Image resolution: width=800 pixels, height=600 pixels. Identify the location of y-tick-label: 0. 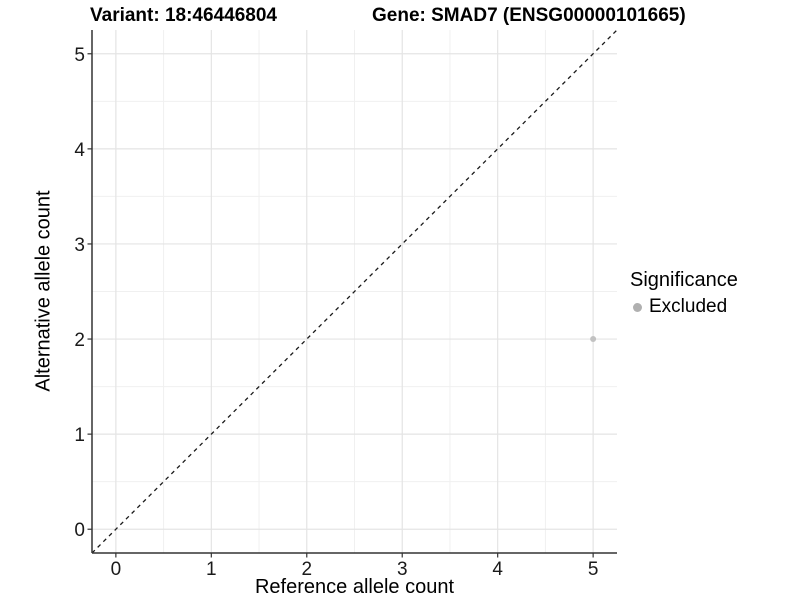
(79, 530).